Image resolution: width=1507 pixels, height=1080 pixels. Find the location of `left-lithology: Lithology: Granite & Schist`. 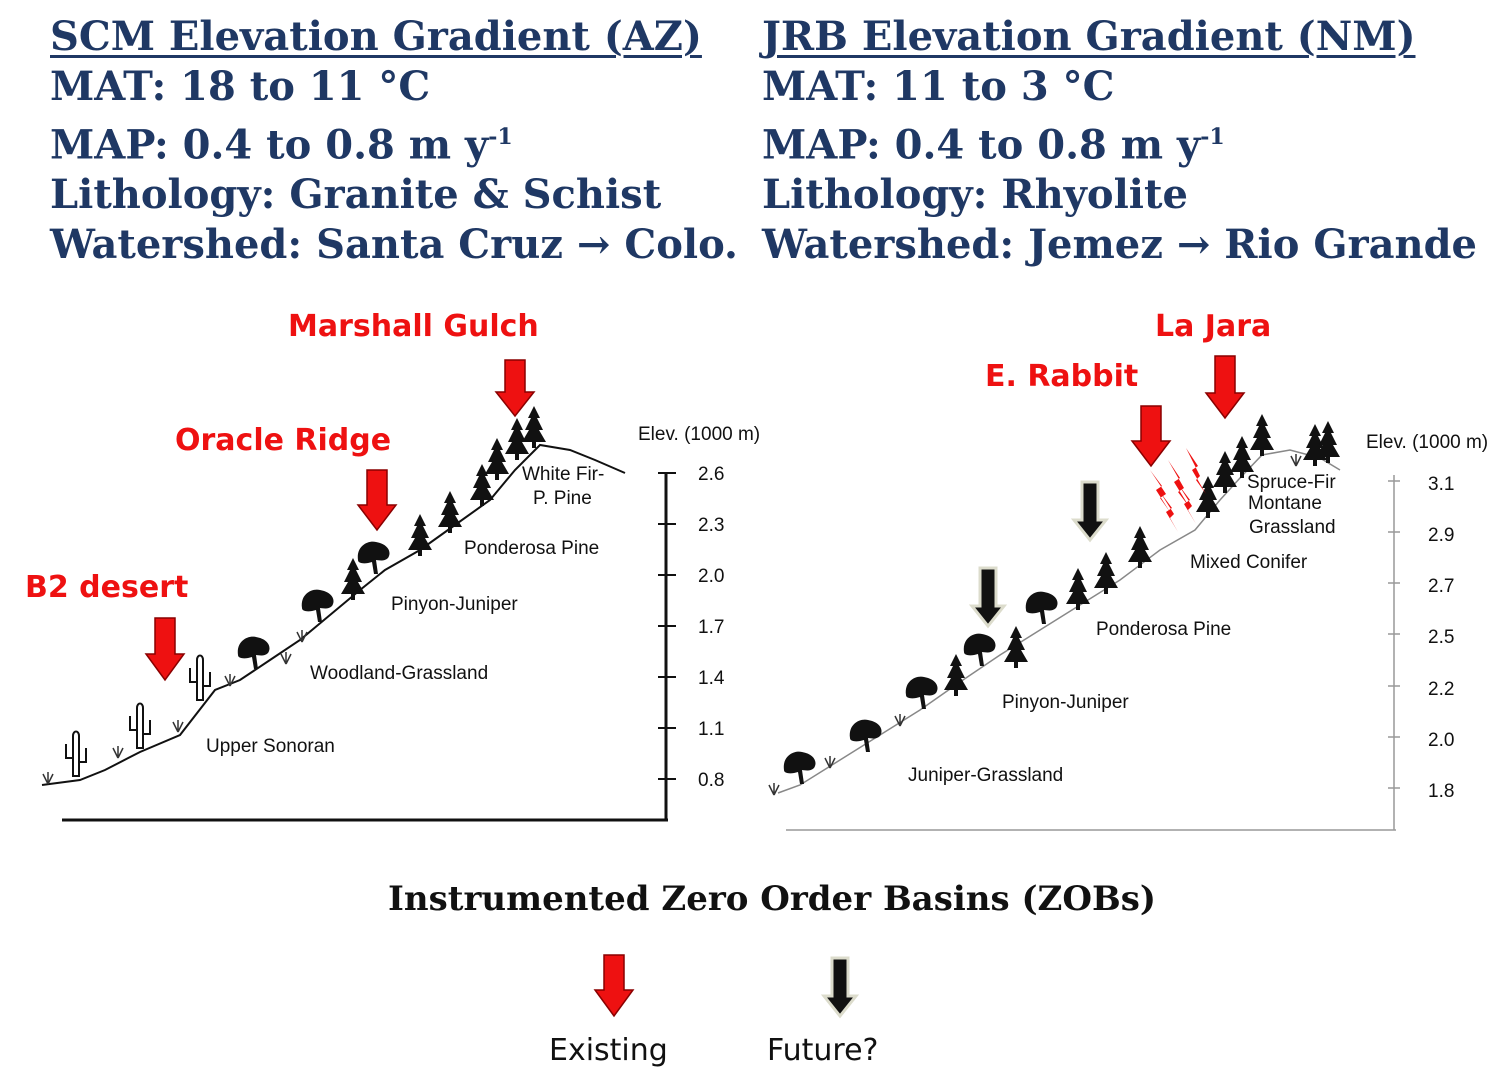

left-lithology: Lithology: Granite & Schist is located at coordinates (356, 195).